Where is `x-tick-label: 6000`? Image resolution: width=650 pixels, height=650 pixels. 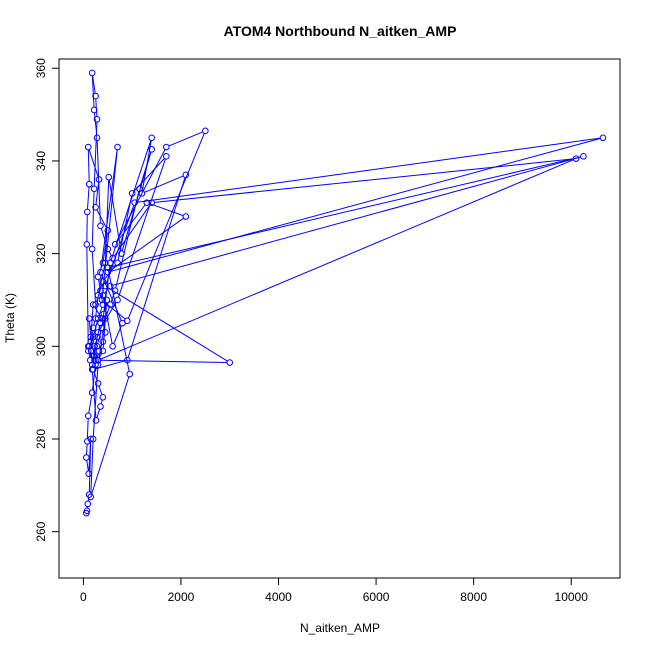 x-tick-label: 6000 is located at coordinates (376, 597).